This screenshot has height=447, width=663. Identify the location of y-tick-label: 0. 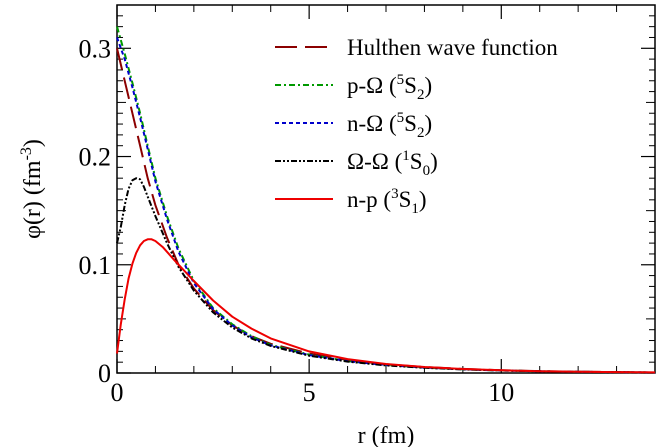
(104, 373).